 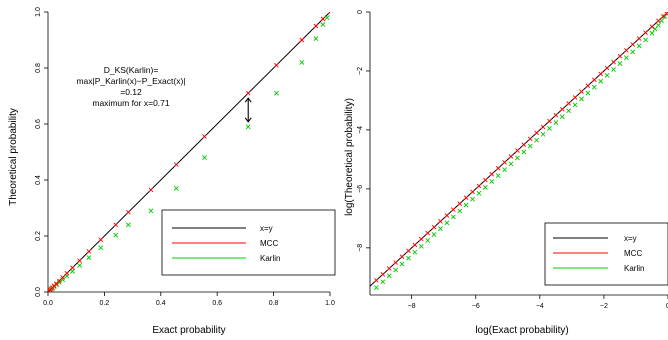 I want to click on annotation-line-2: max|P_Karlin(x)−P_Exact(x)|, so click(x=130, y=81).